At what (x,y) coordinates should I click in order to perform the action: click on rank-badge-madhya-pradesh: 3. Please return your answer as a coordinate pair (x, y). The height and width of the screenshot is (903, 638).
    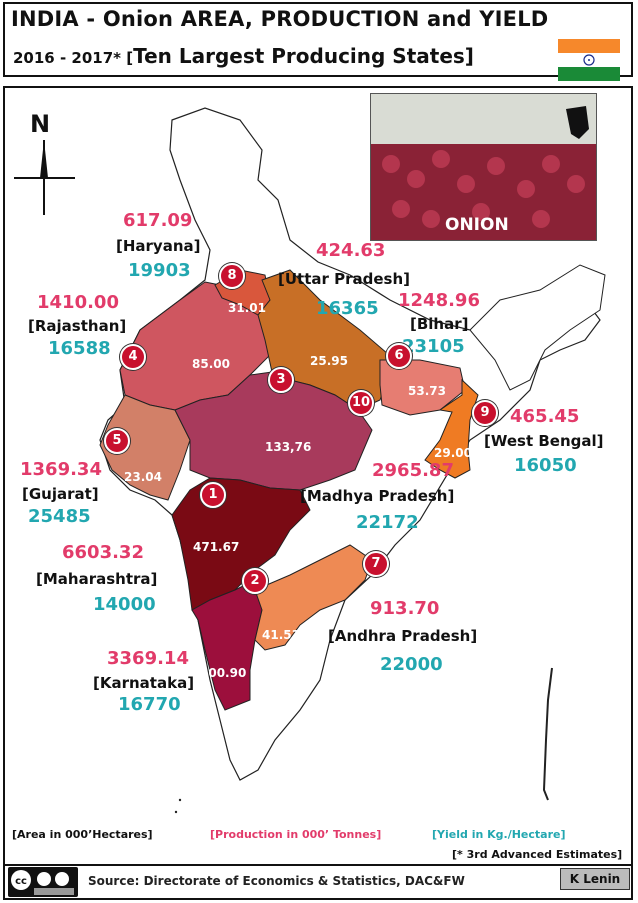
    Looking at the image, I should click on (281, 380).